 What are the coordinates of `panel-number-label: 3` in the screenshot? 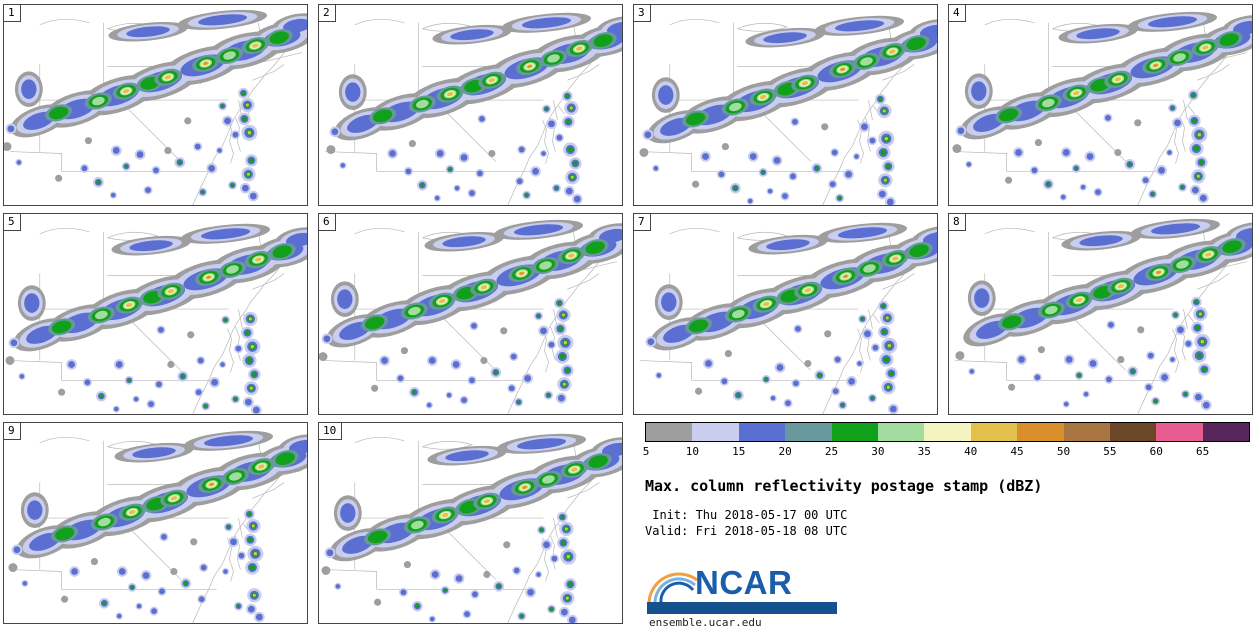 It's located at (642, 13).